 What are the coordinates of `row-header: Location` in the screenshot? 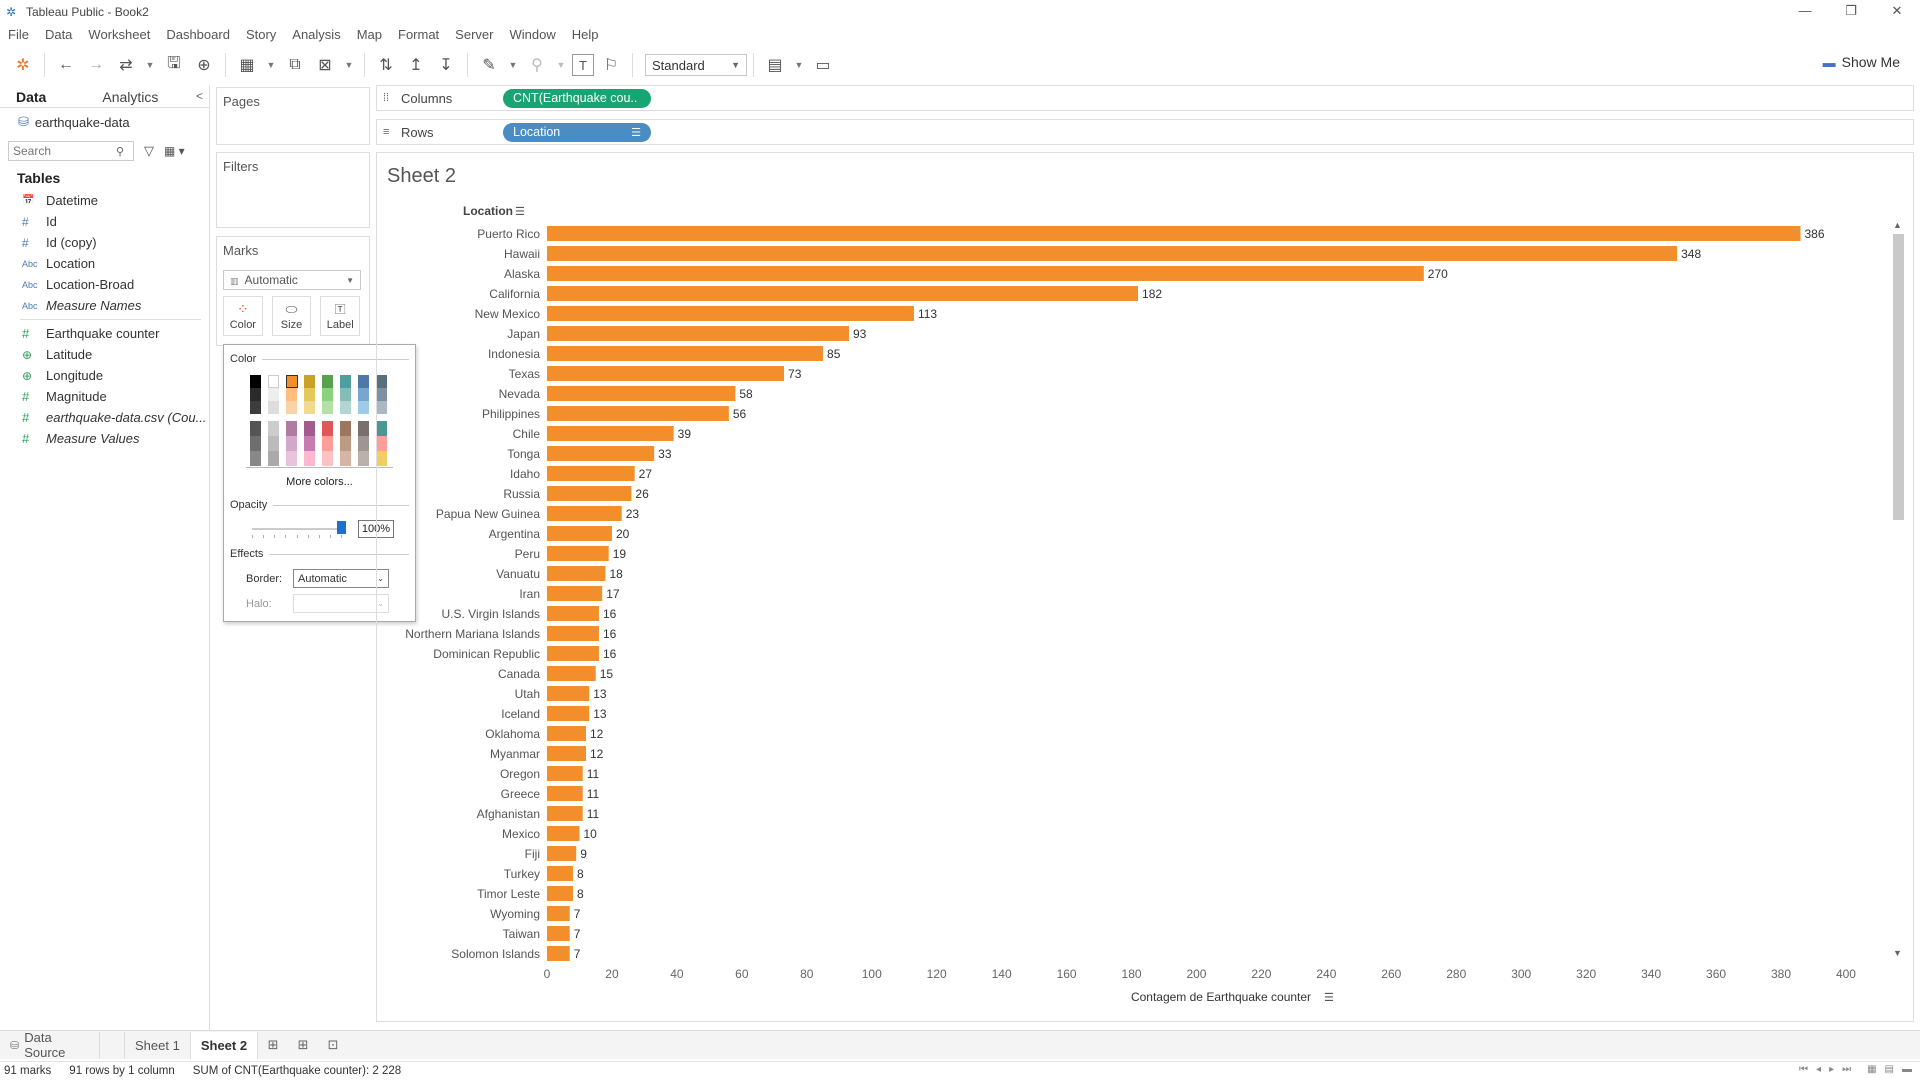 It's located at (488, 211).